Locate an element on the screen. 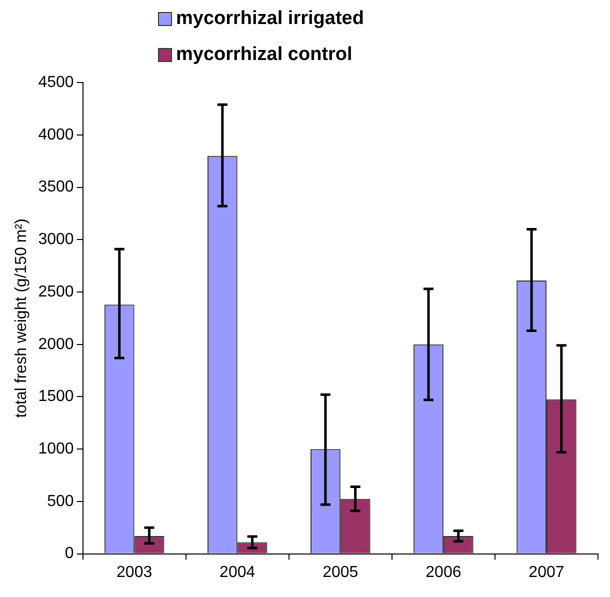 This screenshot has width=610, height=597. y-tick-label: 1500 is located at coordinates (56, 397).